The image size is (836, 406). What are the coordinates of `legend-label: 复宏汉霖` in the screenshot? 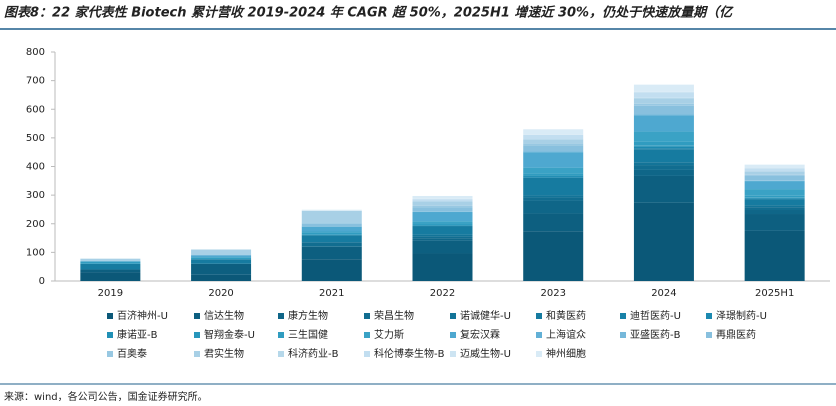 It's located at (480, 334).